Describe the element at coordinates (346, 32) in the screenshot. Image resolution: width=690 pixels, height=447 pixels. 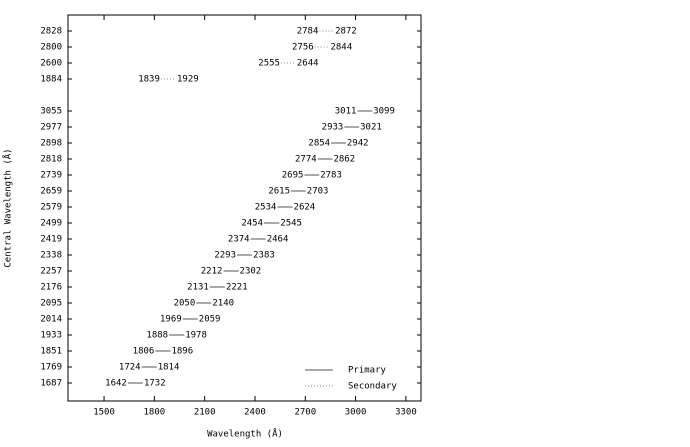
I see `range-end-label: 2872` at that location.